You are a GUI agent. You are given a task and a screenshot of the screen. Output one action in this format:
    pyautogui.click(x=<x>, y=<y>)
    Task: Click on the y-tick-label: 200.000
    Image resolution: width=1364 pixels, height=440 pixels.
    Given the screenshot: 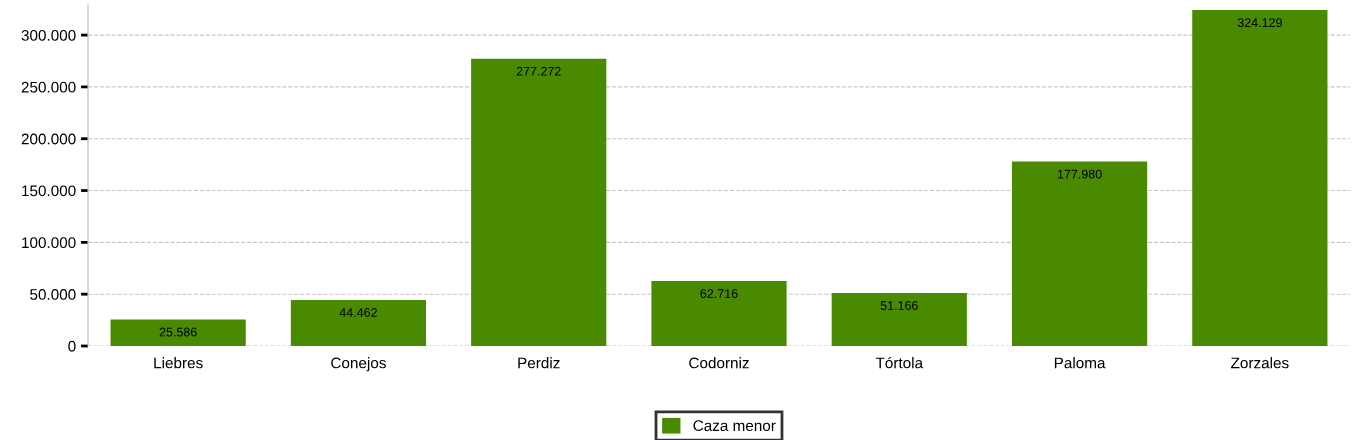 What is the action you would take?
    pyautogui.click(x=48, y=139)
    